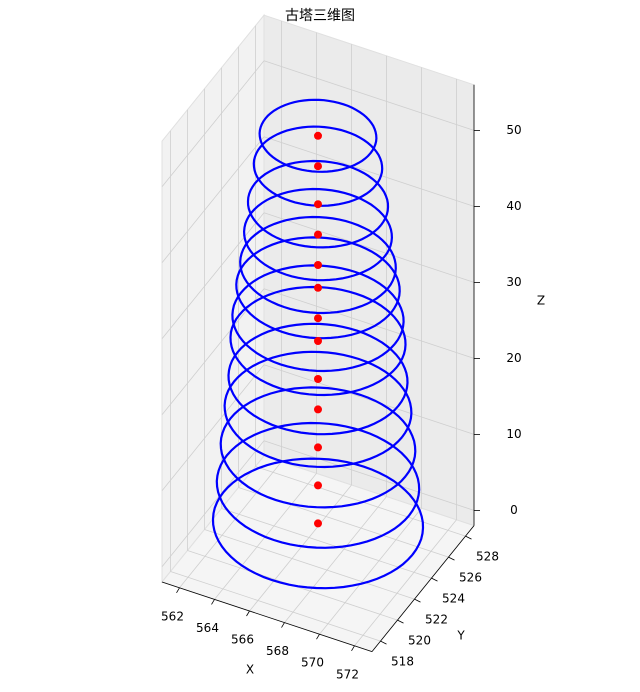 The height and width of the screenshot is (692, 640). I want to click on y-tick-label: 528, so click(487, 557).